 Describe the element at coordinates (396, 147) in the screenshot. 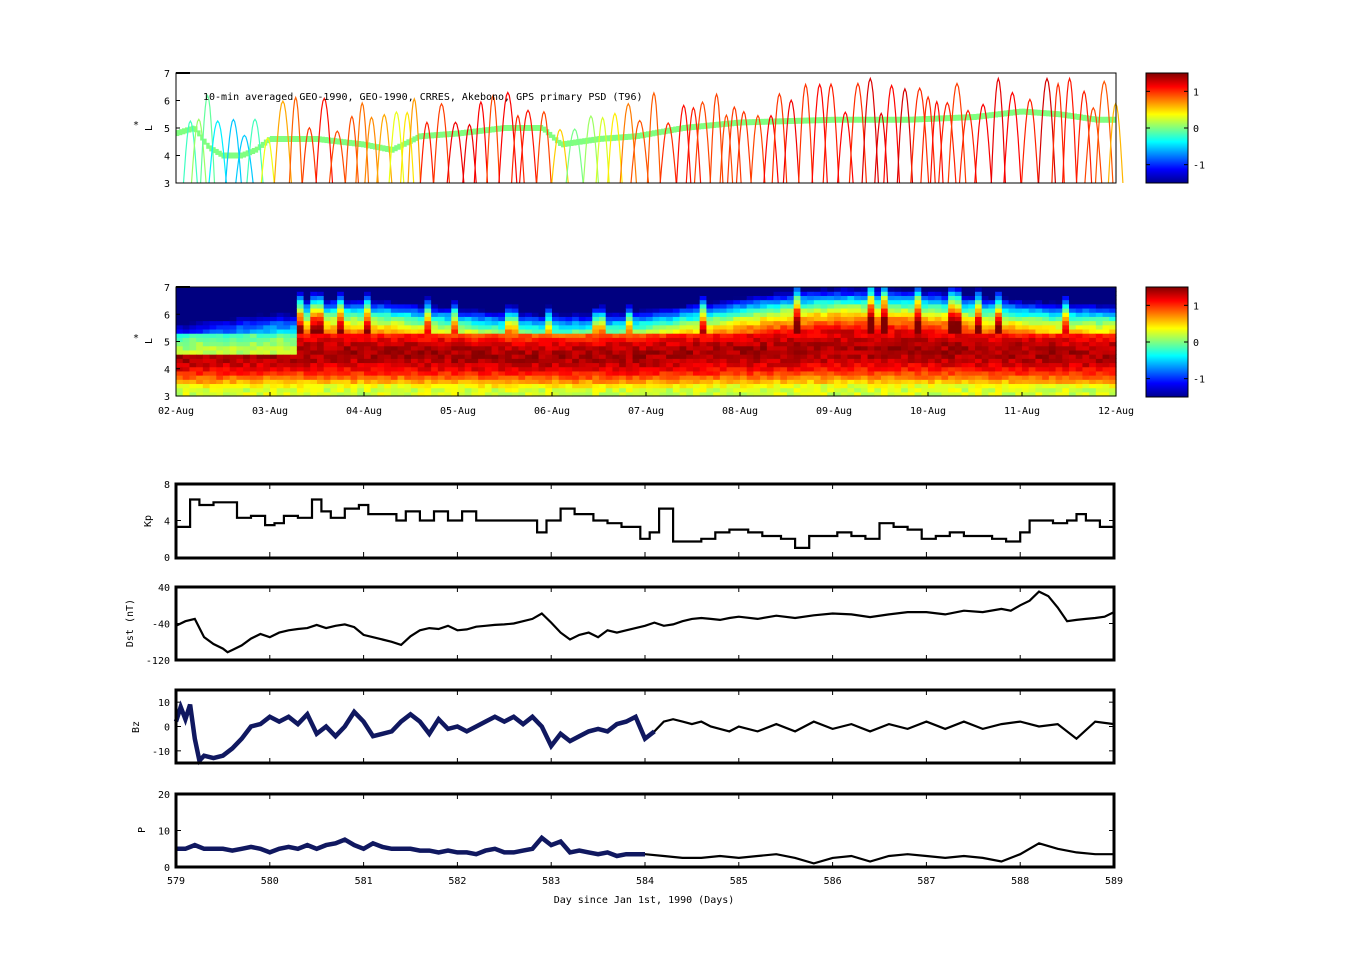

I see `psd-arc` at that location.